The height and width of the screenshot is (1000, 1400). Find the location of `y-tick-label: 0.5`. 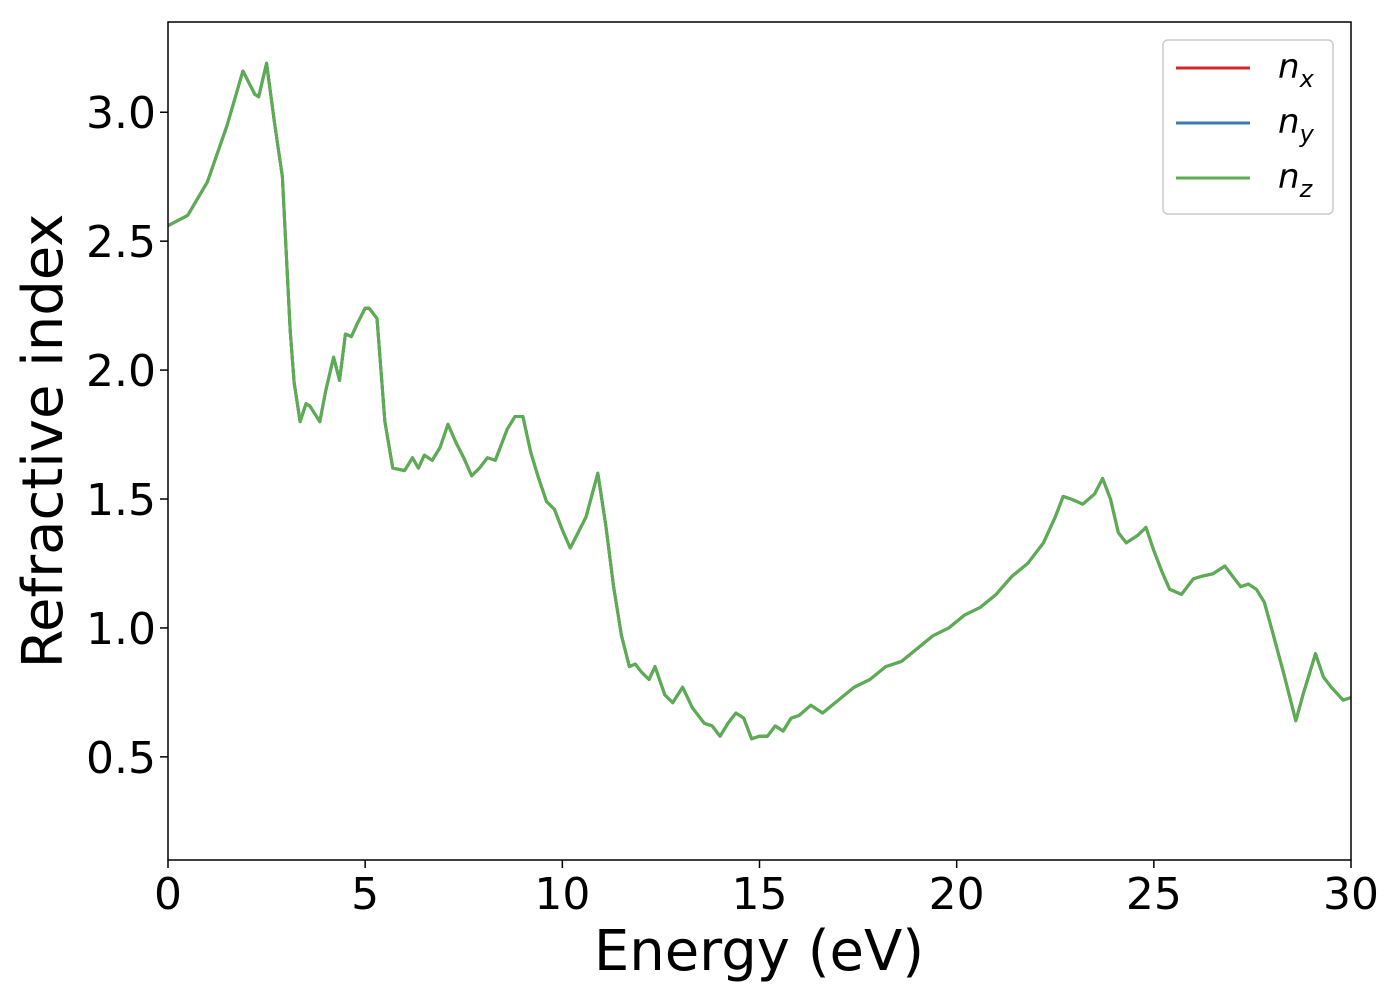

y-tick-label: 0.5 is located at coordinates (121, 758).